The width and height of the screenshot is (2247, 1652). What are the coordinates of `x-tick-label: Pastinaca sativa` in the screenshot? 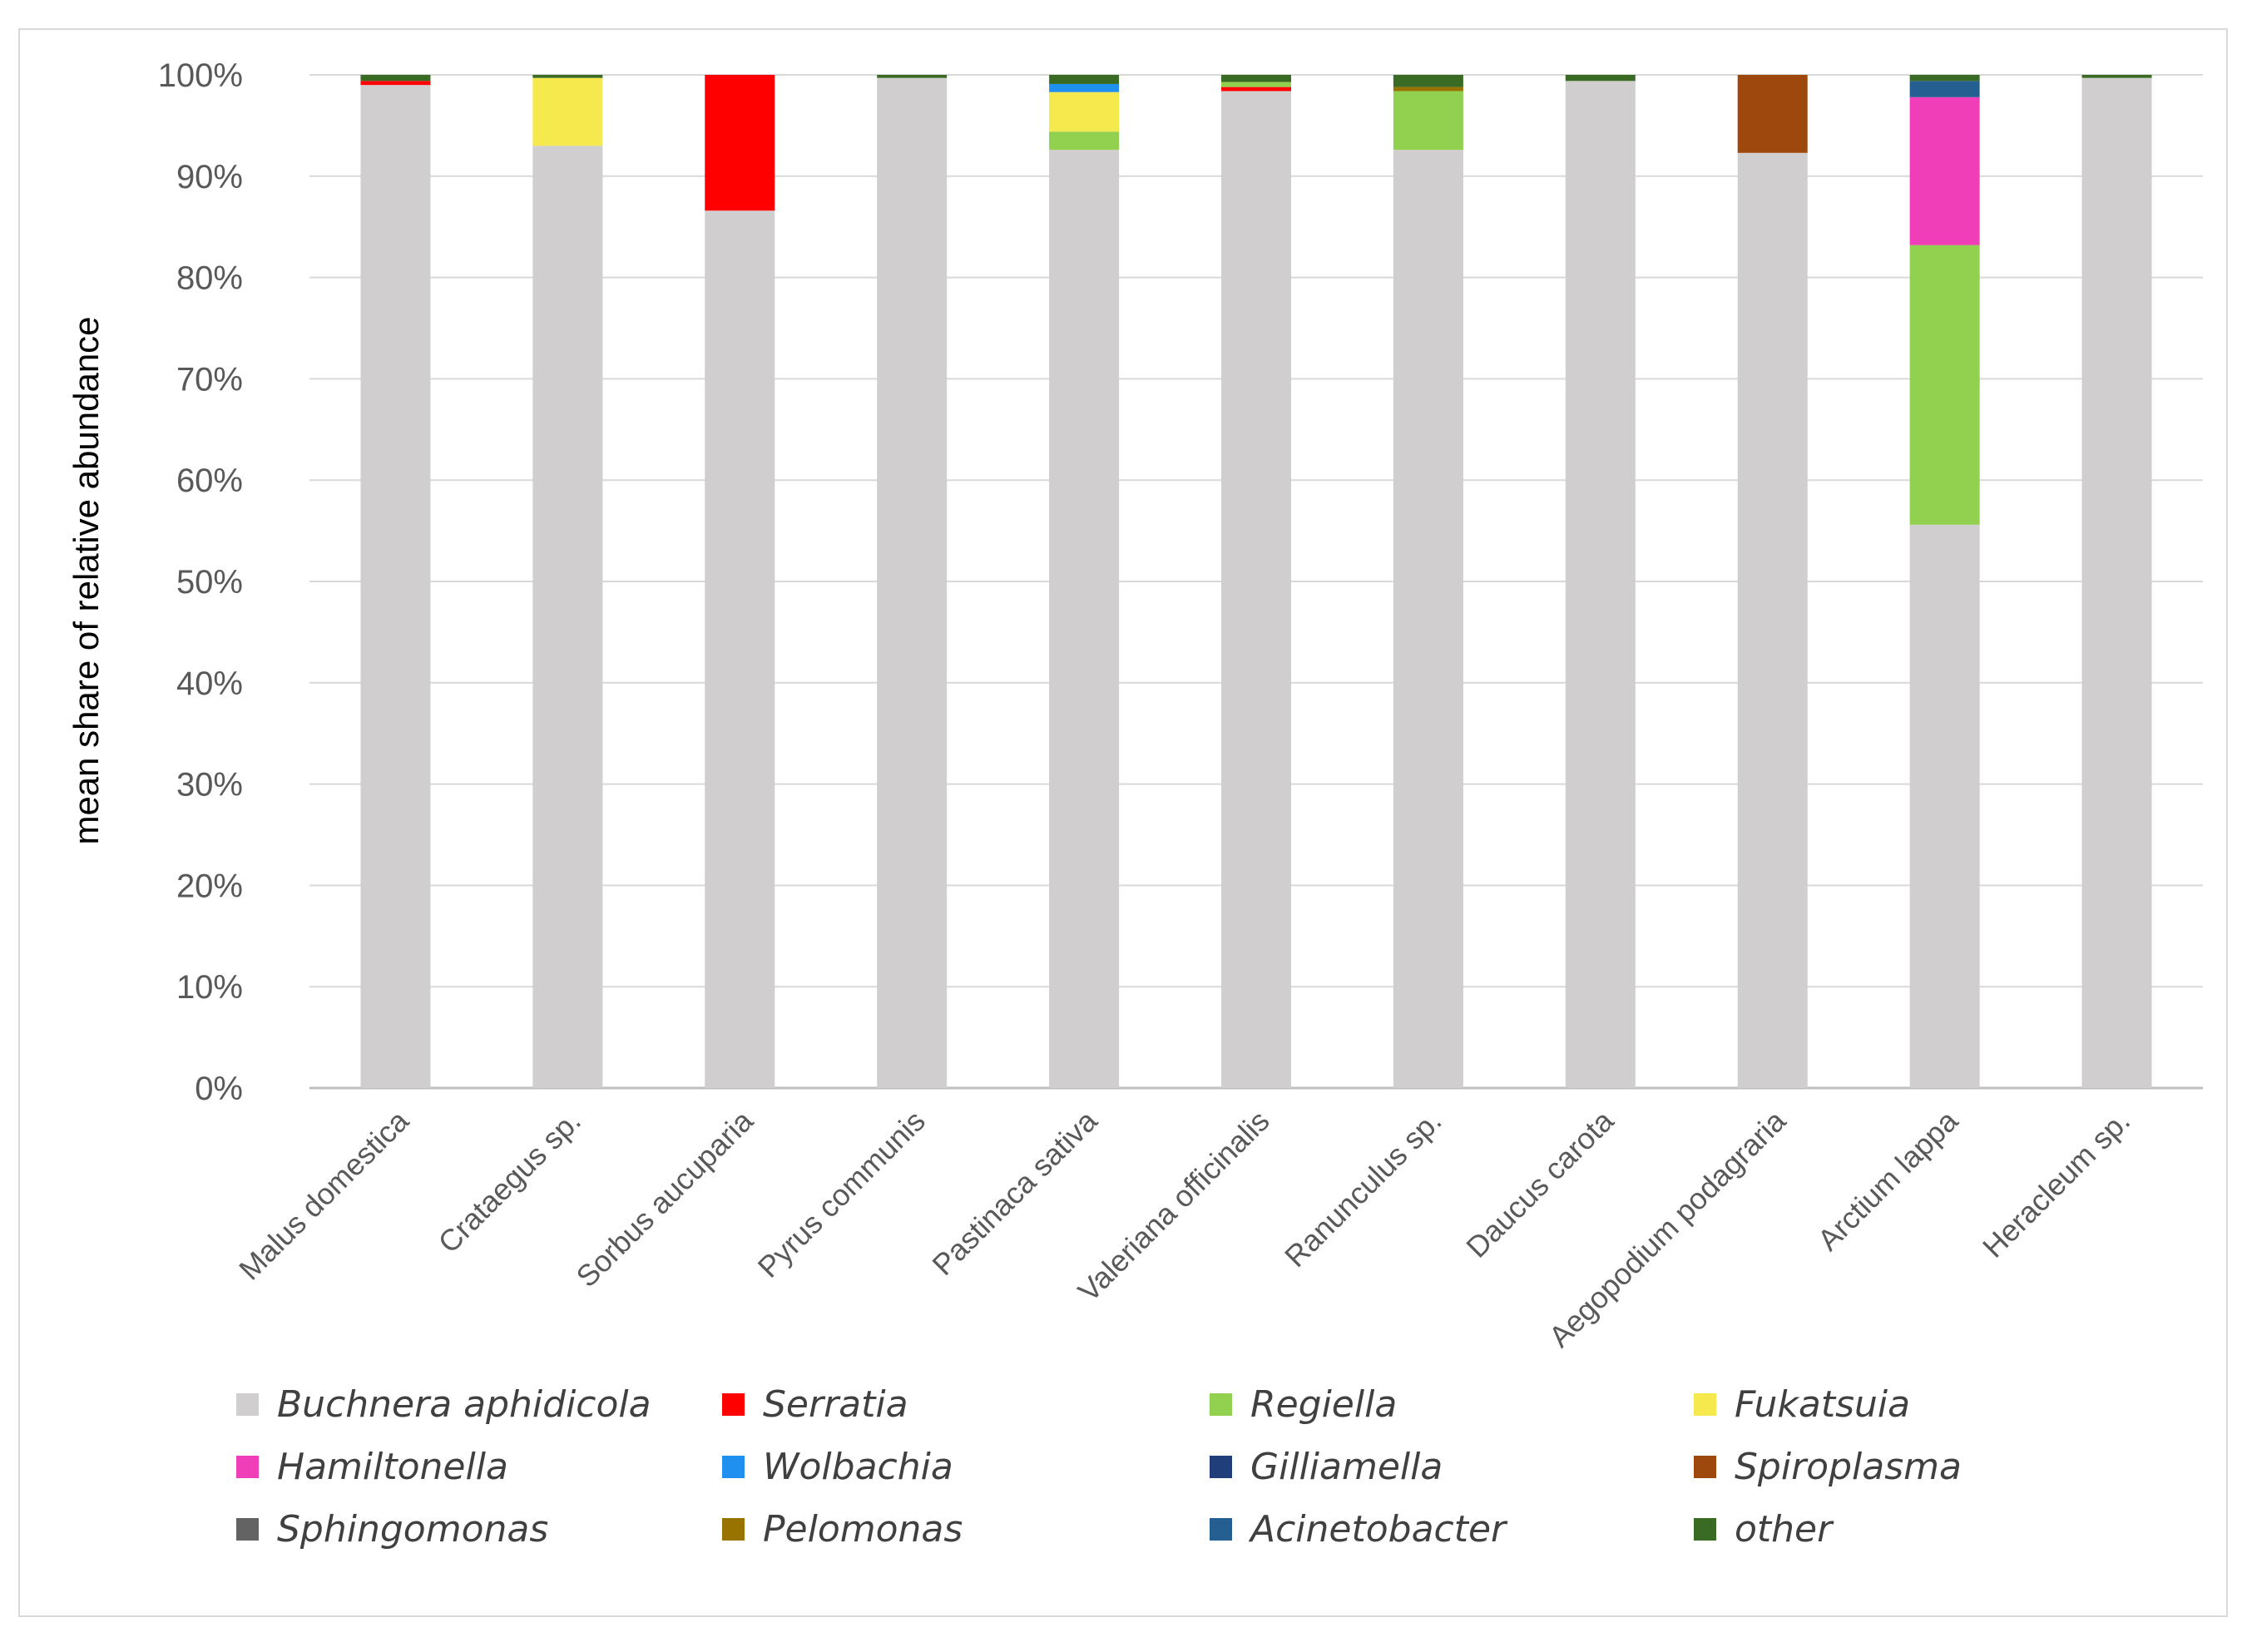 It's located at (1014, 1192).